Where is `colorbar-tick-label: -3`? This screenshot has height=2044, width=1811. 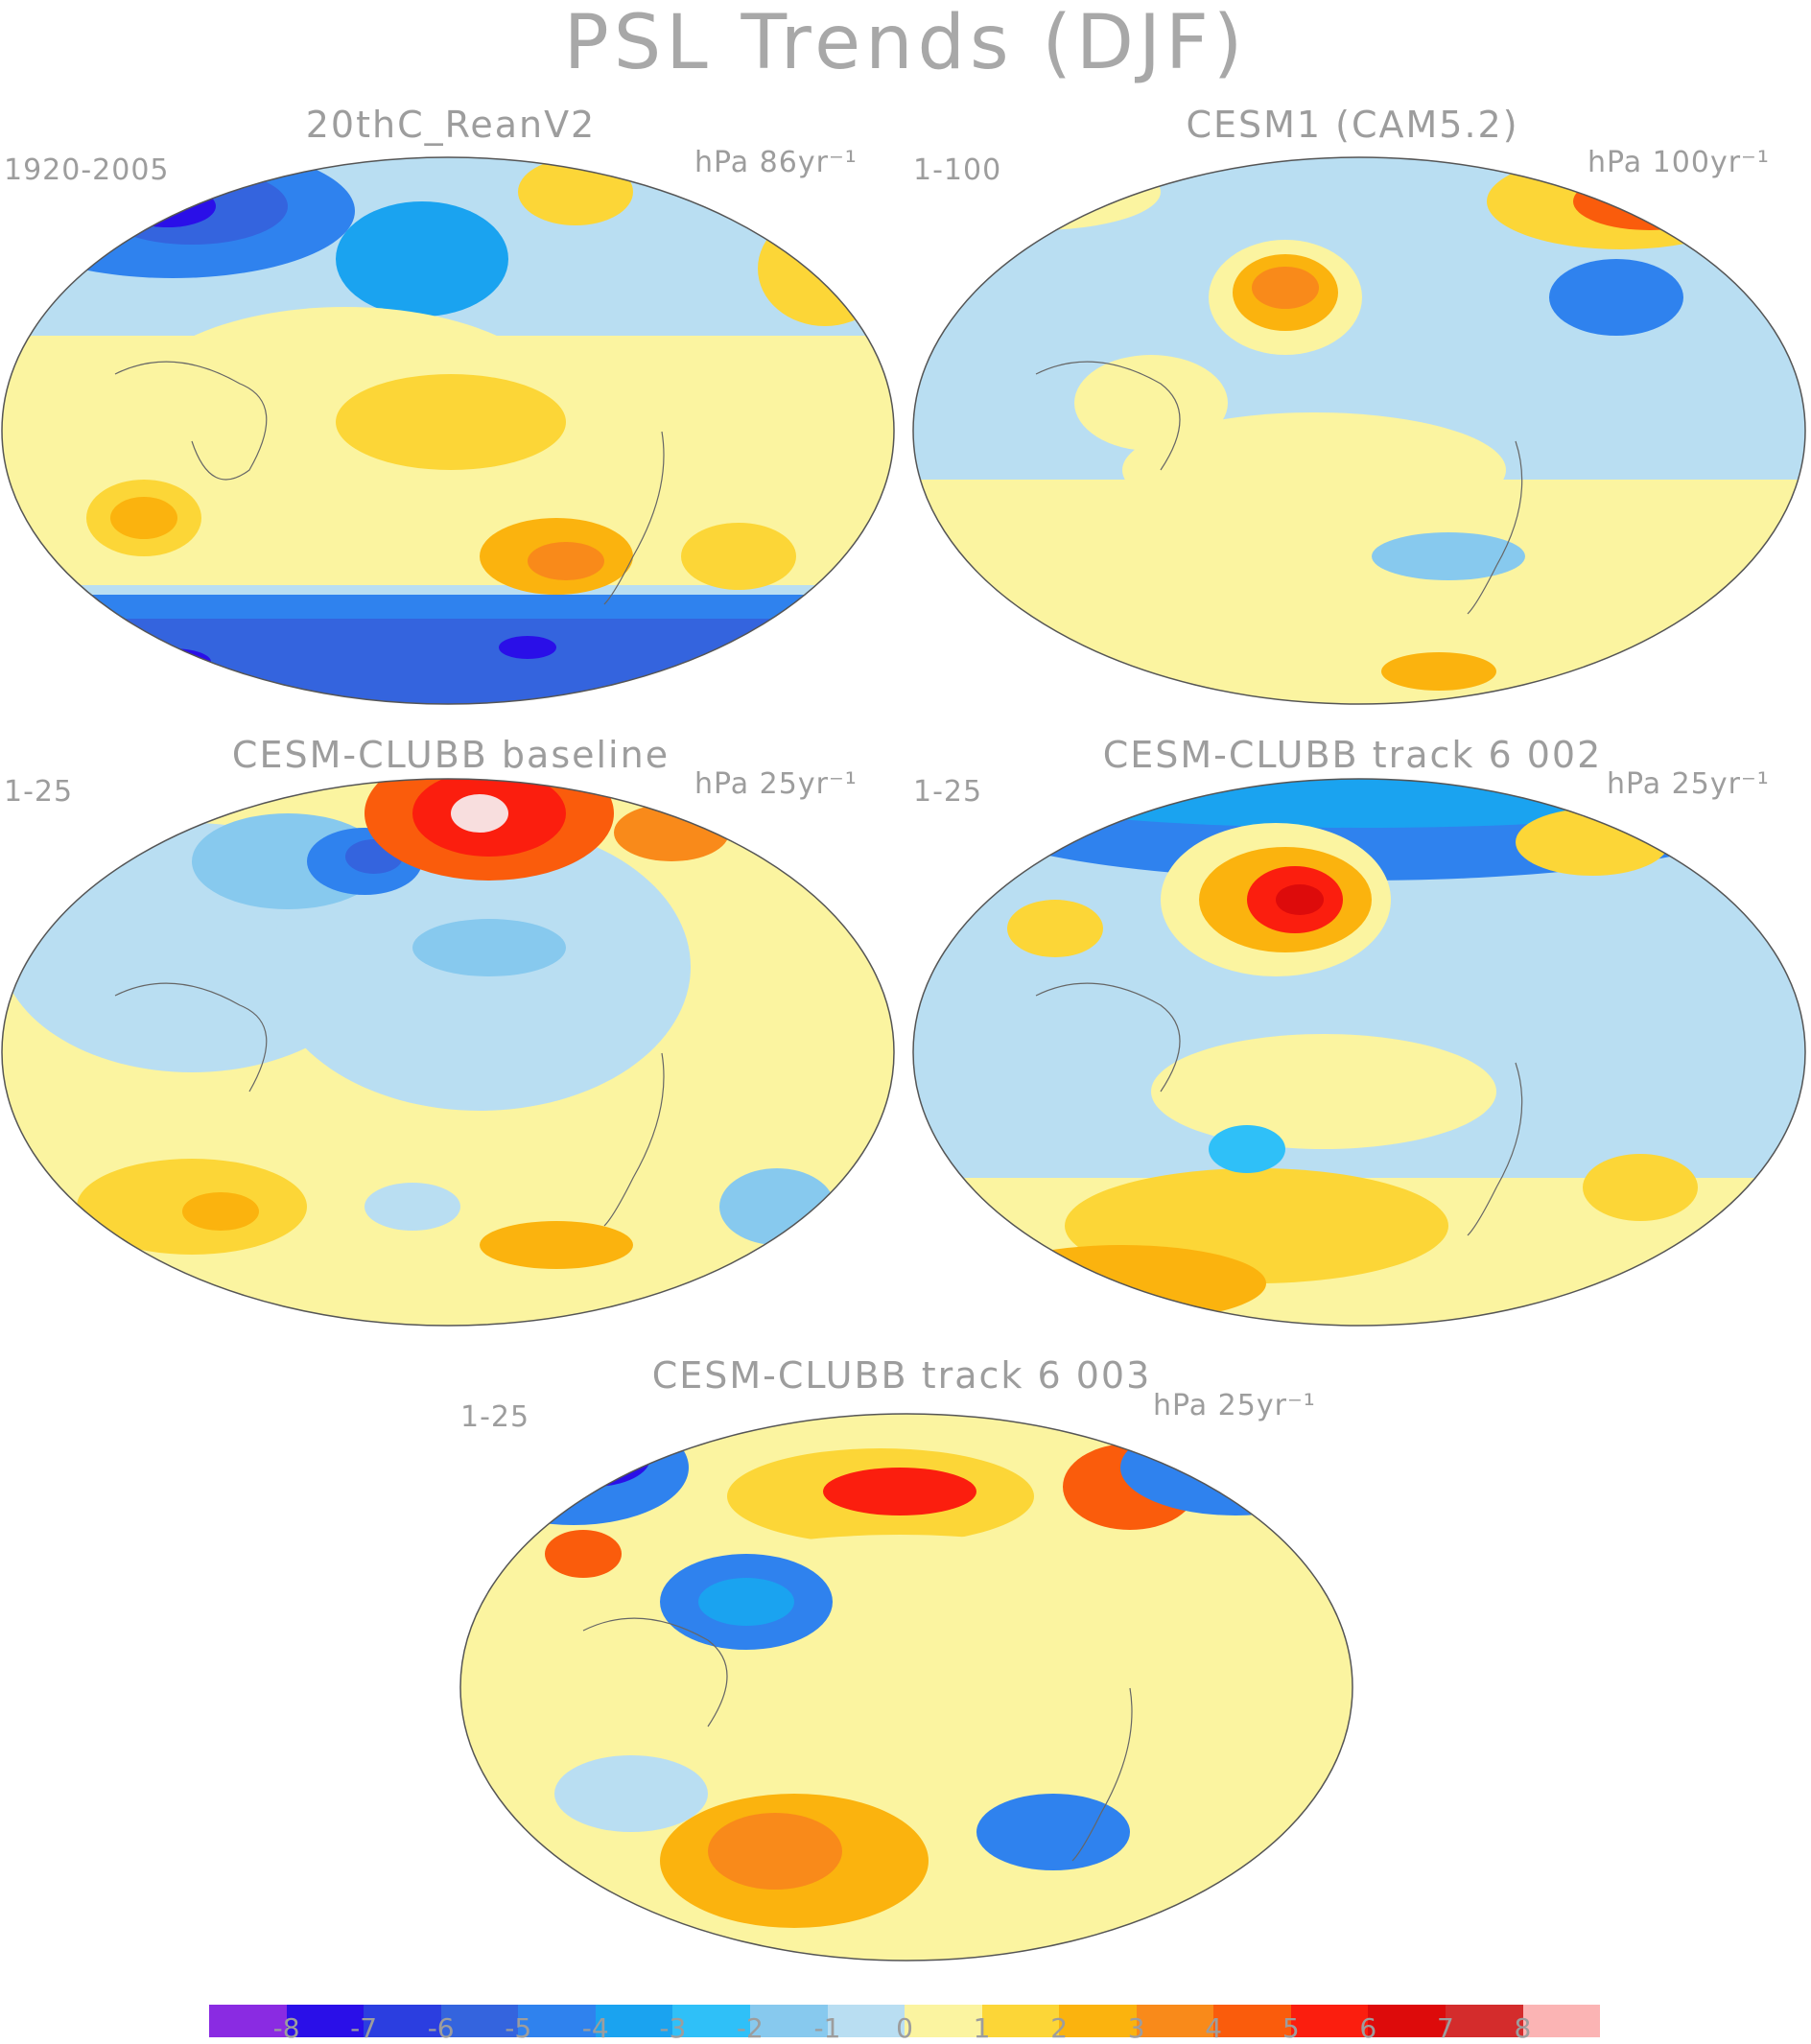 colorbar-tick-label: -3 is located at coordinates (673, 2028).